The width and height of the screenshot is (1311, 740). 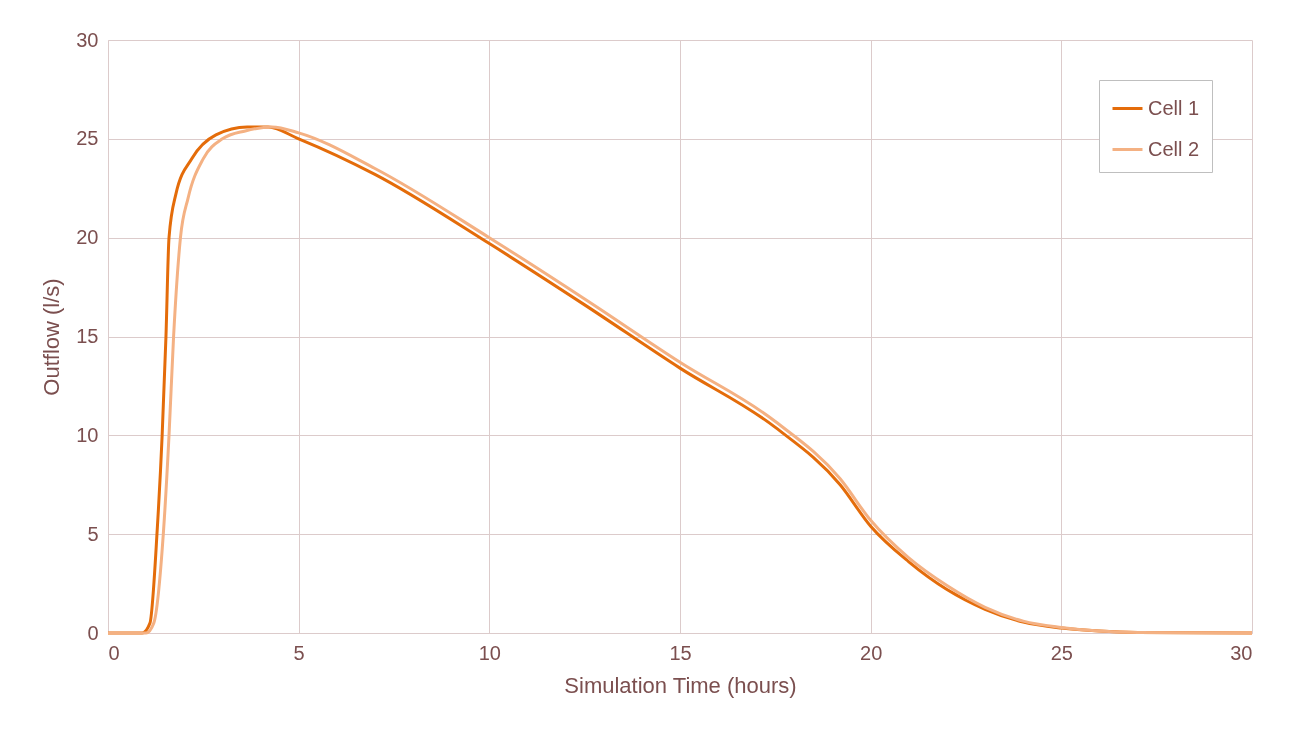 What do you see at coordinates (1241, 652) in the screenshot?
I see `x-tick-label: 30` at bounding box center [1241, 652].